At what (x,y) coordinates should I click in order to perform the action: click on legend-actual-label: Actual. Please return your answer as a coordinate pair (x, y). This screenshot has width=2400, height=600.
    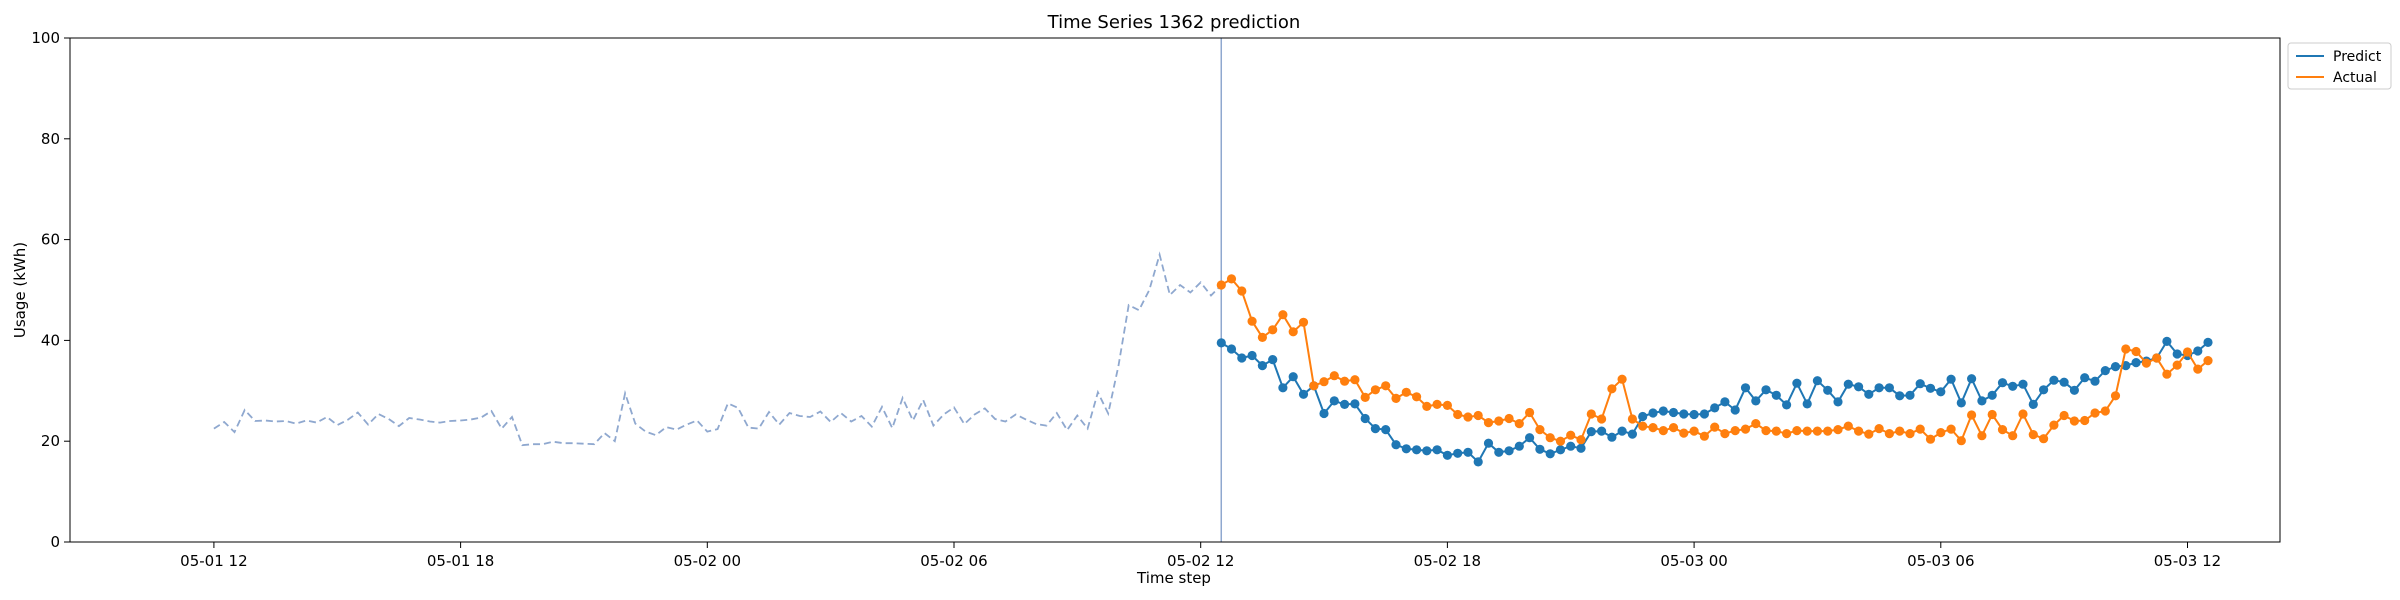
    Looking at the image, I should click on (2355, 78).